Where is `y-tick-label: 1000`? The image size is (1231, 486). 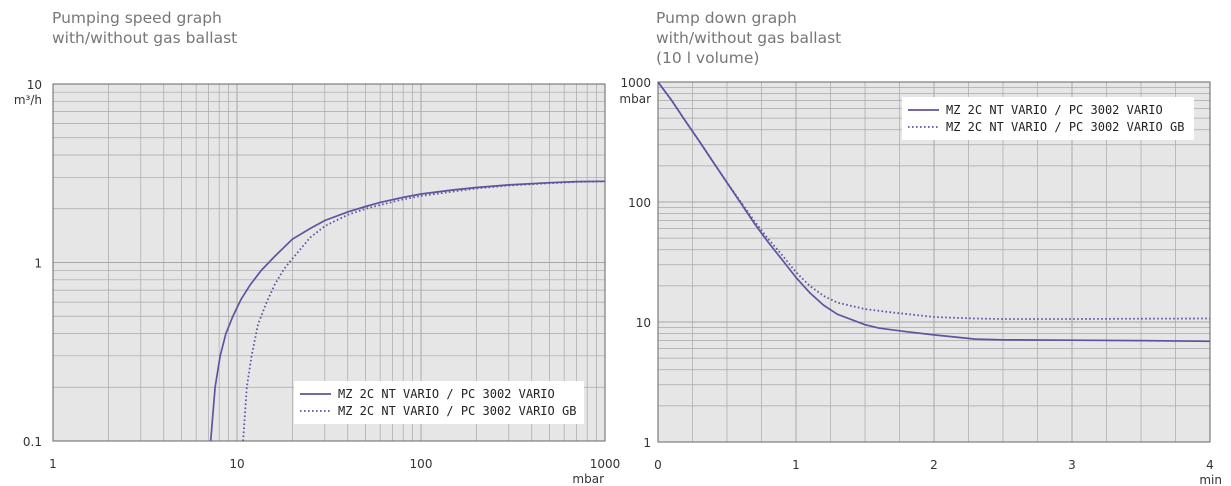 y-tick-label: 1000 is located at coordinates (635, 83).